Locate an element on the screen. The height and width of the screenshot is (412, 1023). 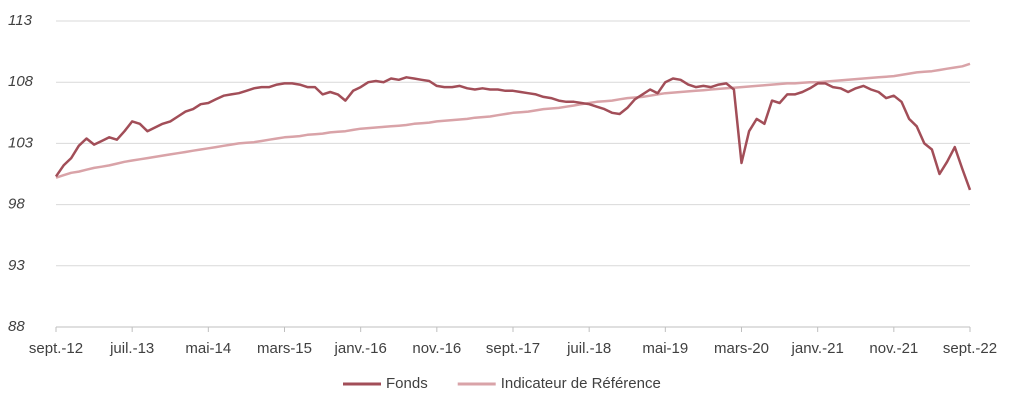
y-tick-label: 113 is located at coordinates (20, 20).